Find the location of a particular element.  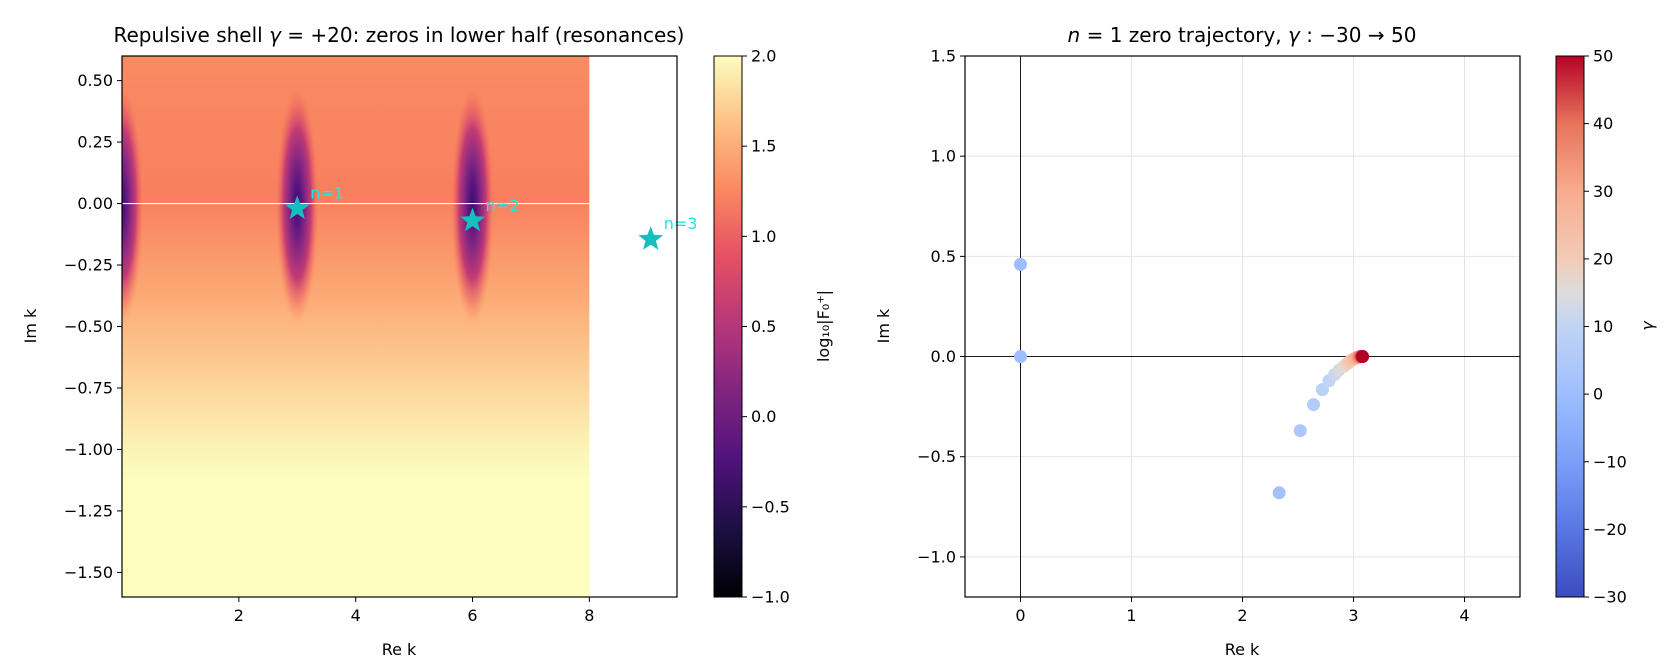

zero-label: n=1 is located at coordinates (327, 192).